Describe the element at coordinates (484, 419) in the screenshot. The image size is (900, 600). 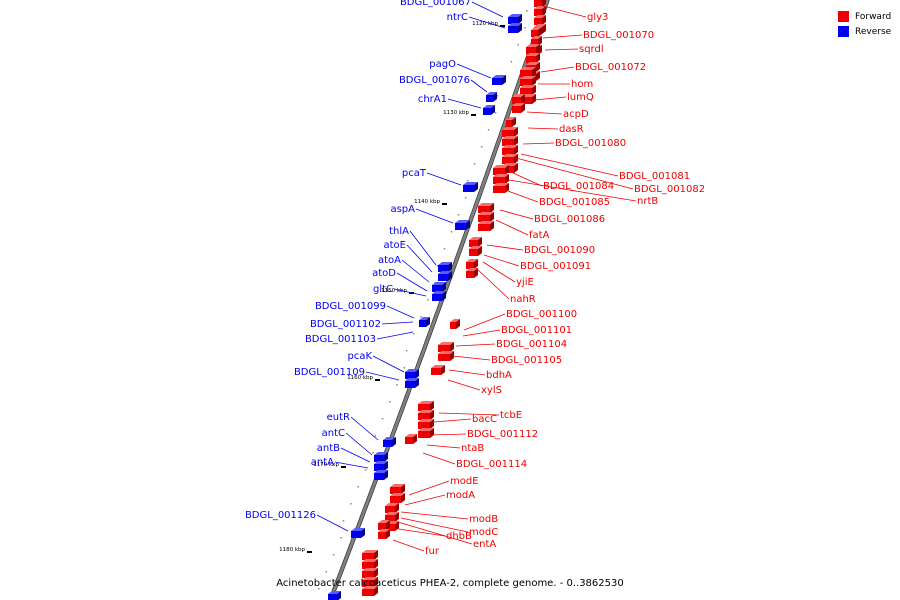
I see `gene-label-bacc: bacC` at that location.